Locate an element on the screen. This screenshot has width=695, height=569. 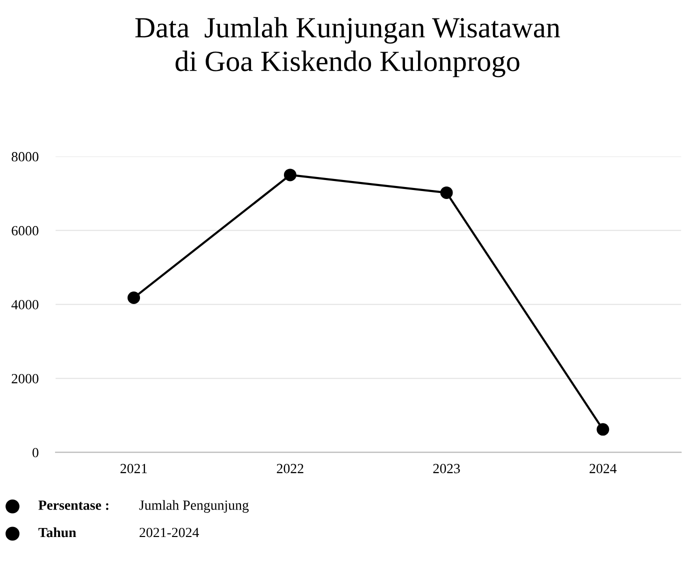
text: Tahun is located at coordinates (57, 532).